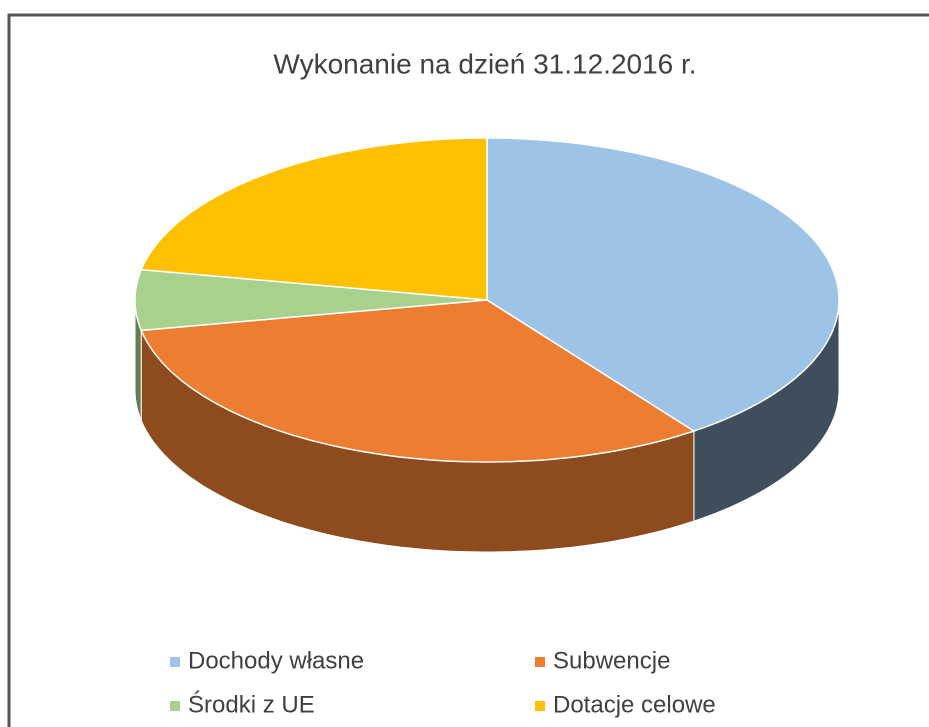  What do you see at coordinates (251, 704) in the screenshot?
I see `legend-label: Środki z UE` at bounding box center [251, 704].